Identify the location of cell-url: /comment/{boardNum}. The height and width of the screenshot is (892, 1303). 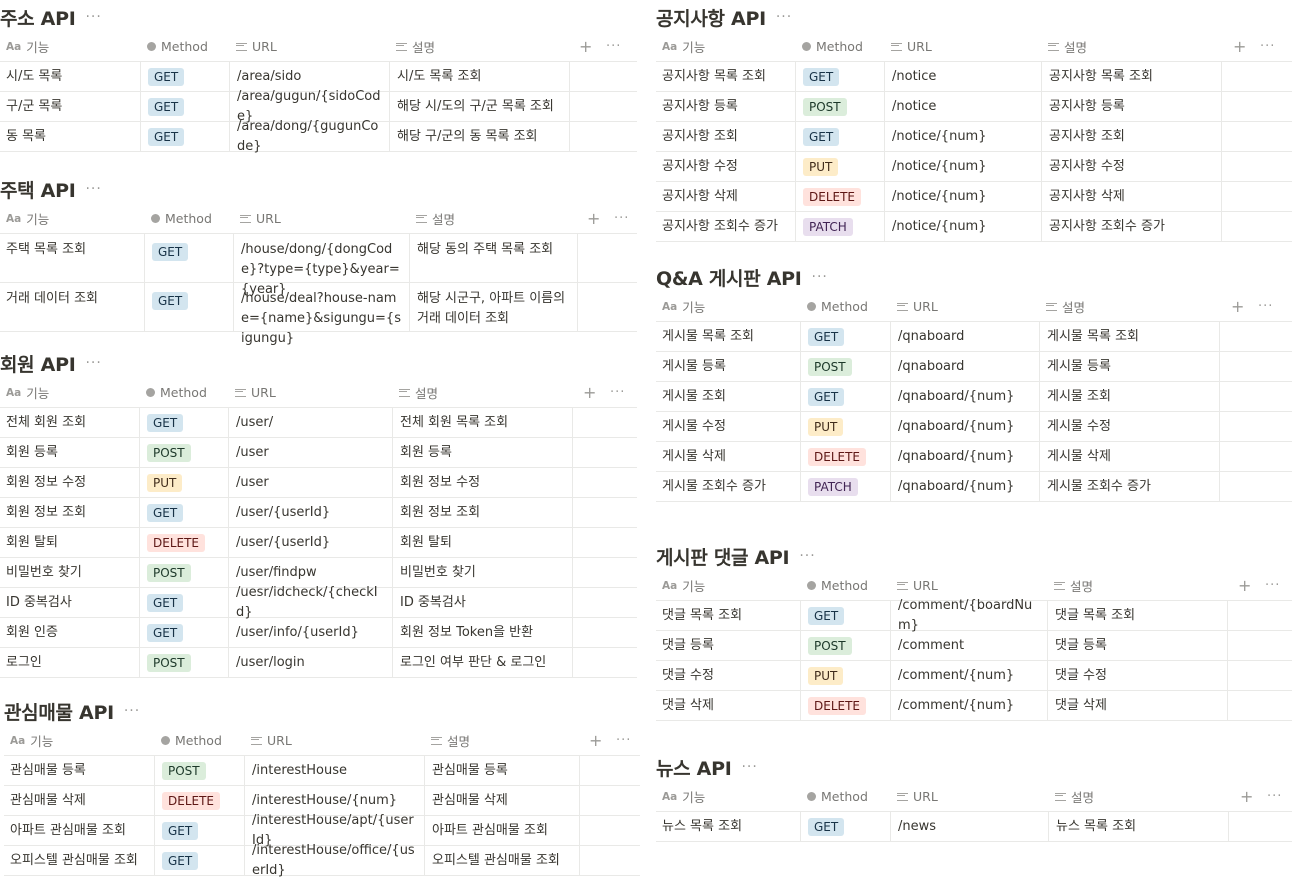
(969, 615).